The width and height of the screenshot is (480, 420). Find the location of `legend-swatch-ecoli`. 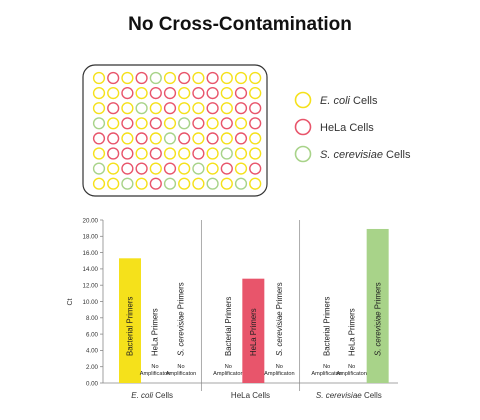

legend-swatch-ecoli is located at coordinates (303, 100).